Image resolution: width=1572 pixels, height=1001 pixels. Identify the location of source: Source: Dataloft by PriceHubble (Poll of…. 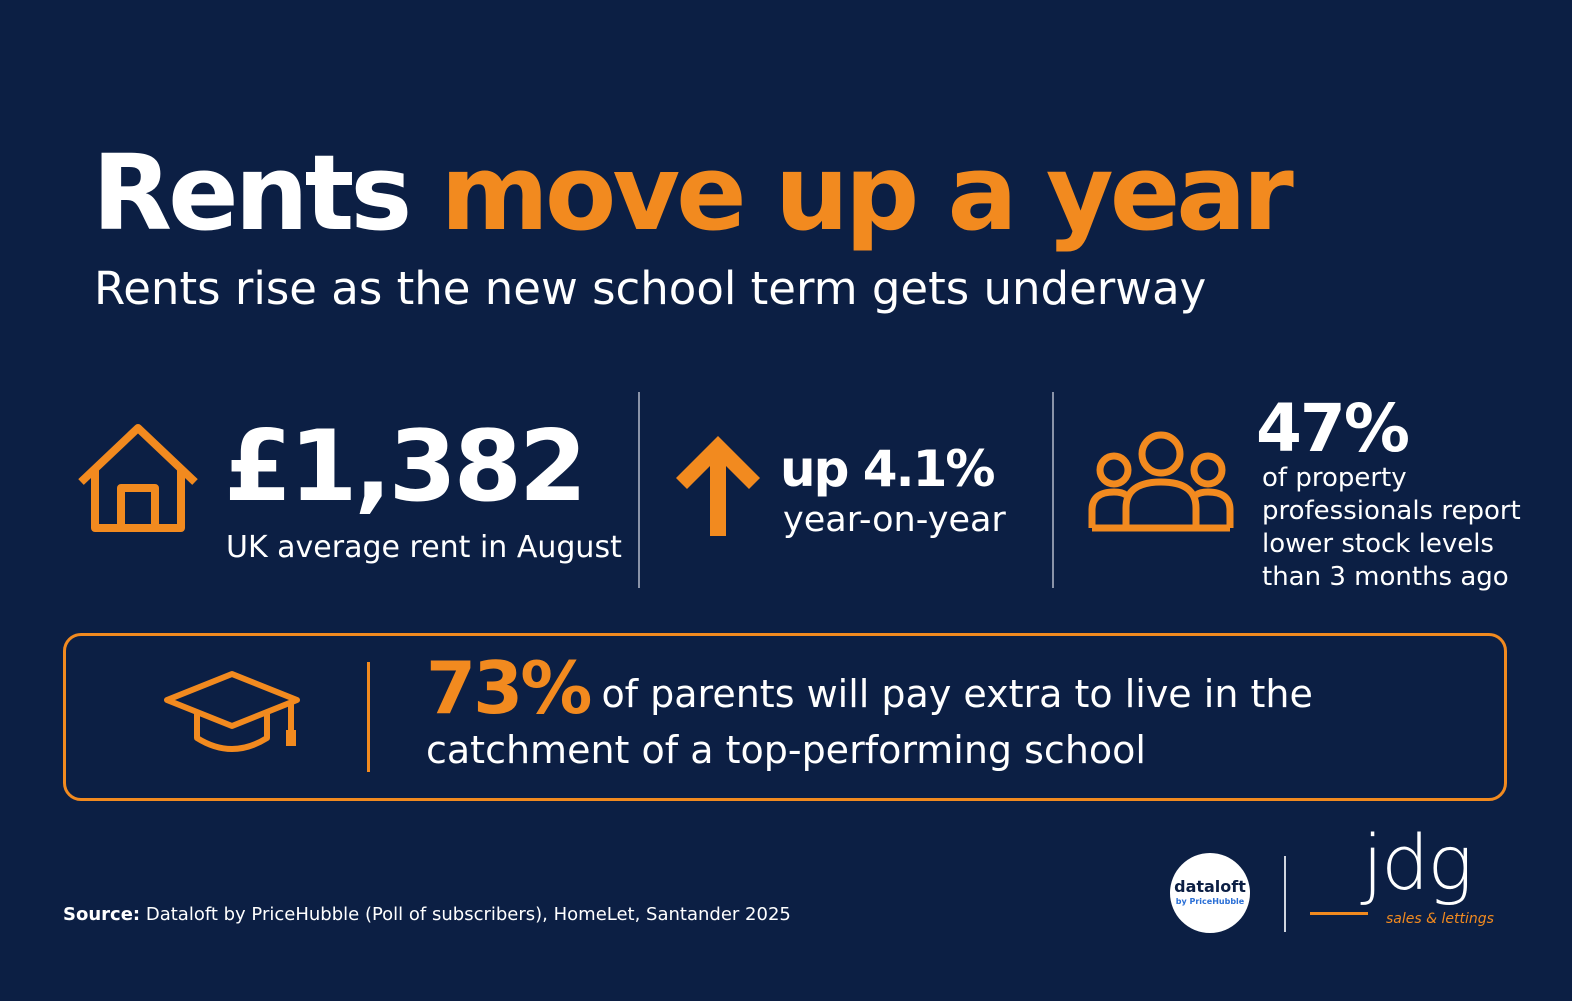
(427, 914).